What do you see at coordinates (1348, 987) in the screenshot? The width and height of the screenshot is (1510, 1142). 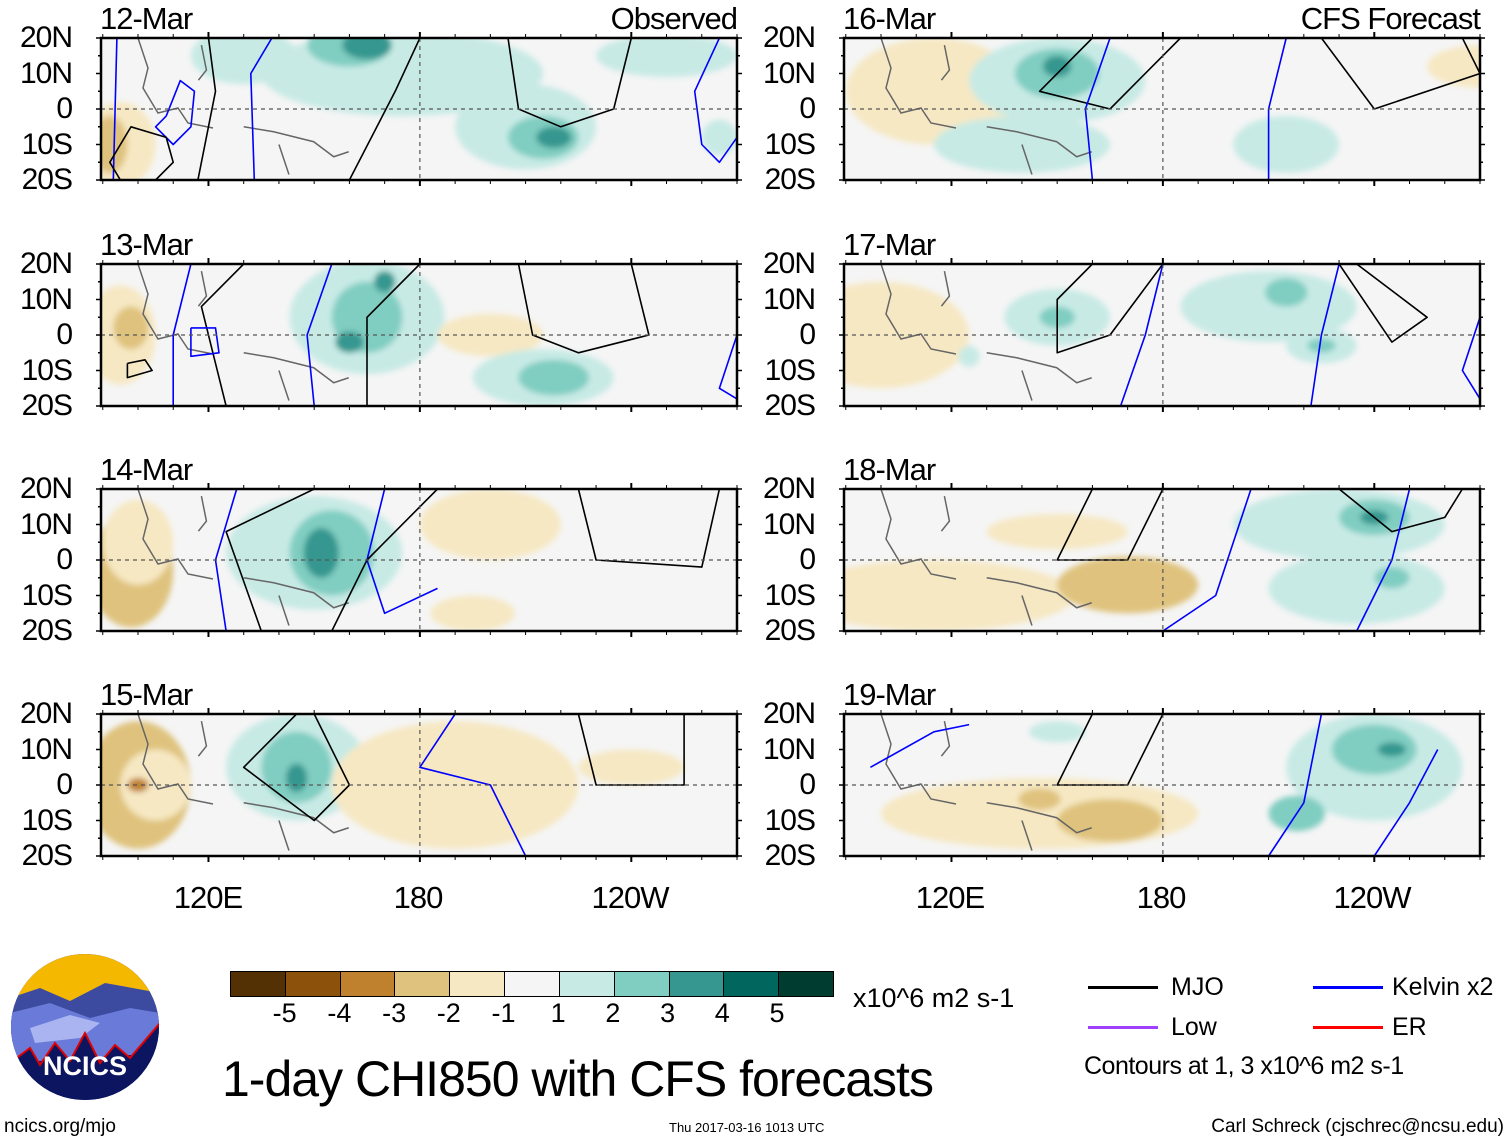 I see `legend-kelvin-line` at bounding box center [1348, 987].